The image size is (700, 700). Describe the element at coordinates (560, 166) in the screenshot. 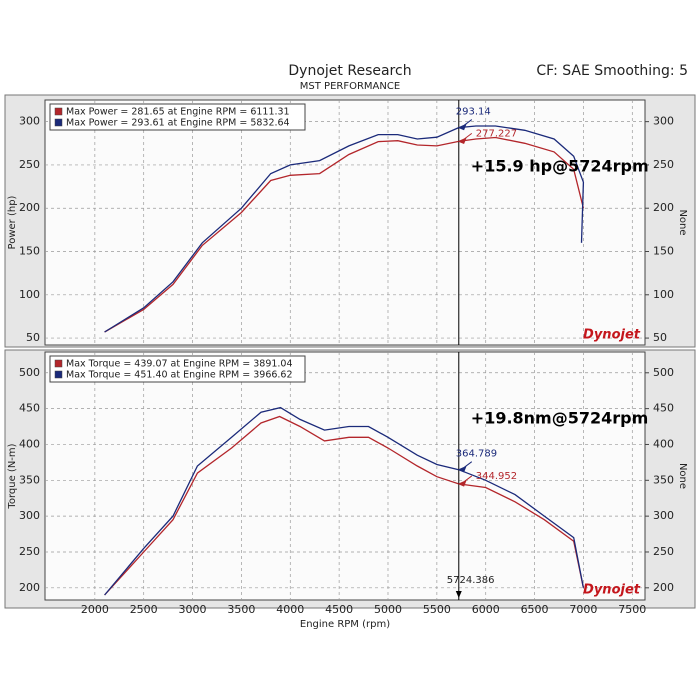

I see `gain-annotation: +15.9 hp@5724rpm` at that location.